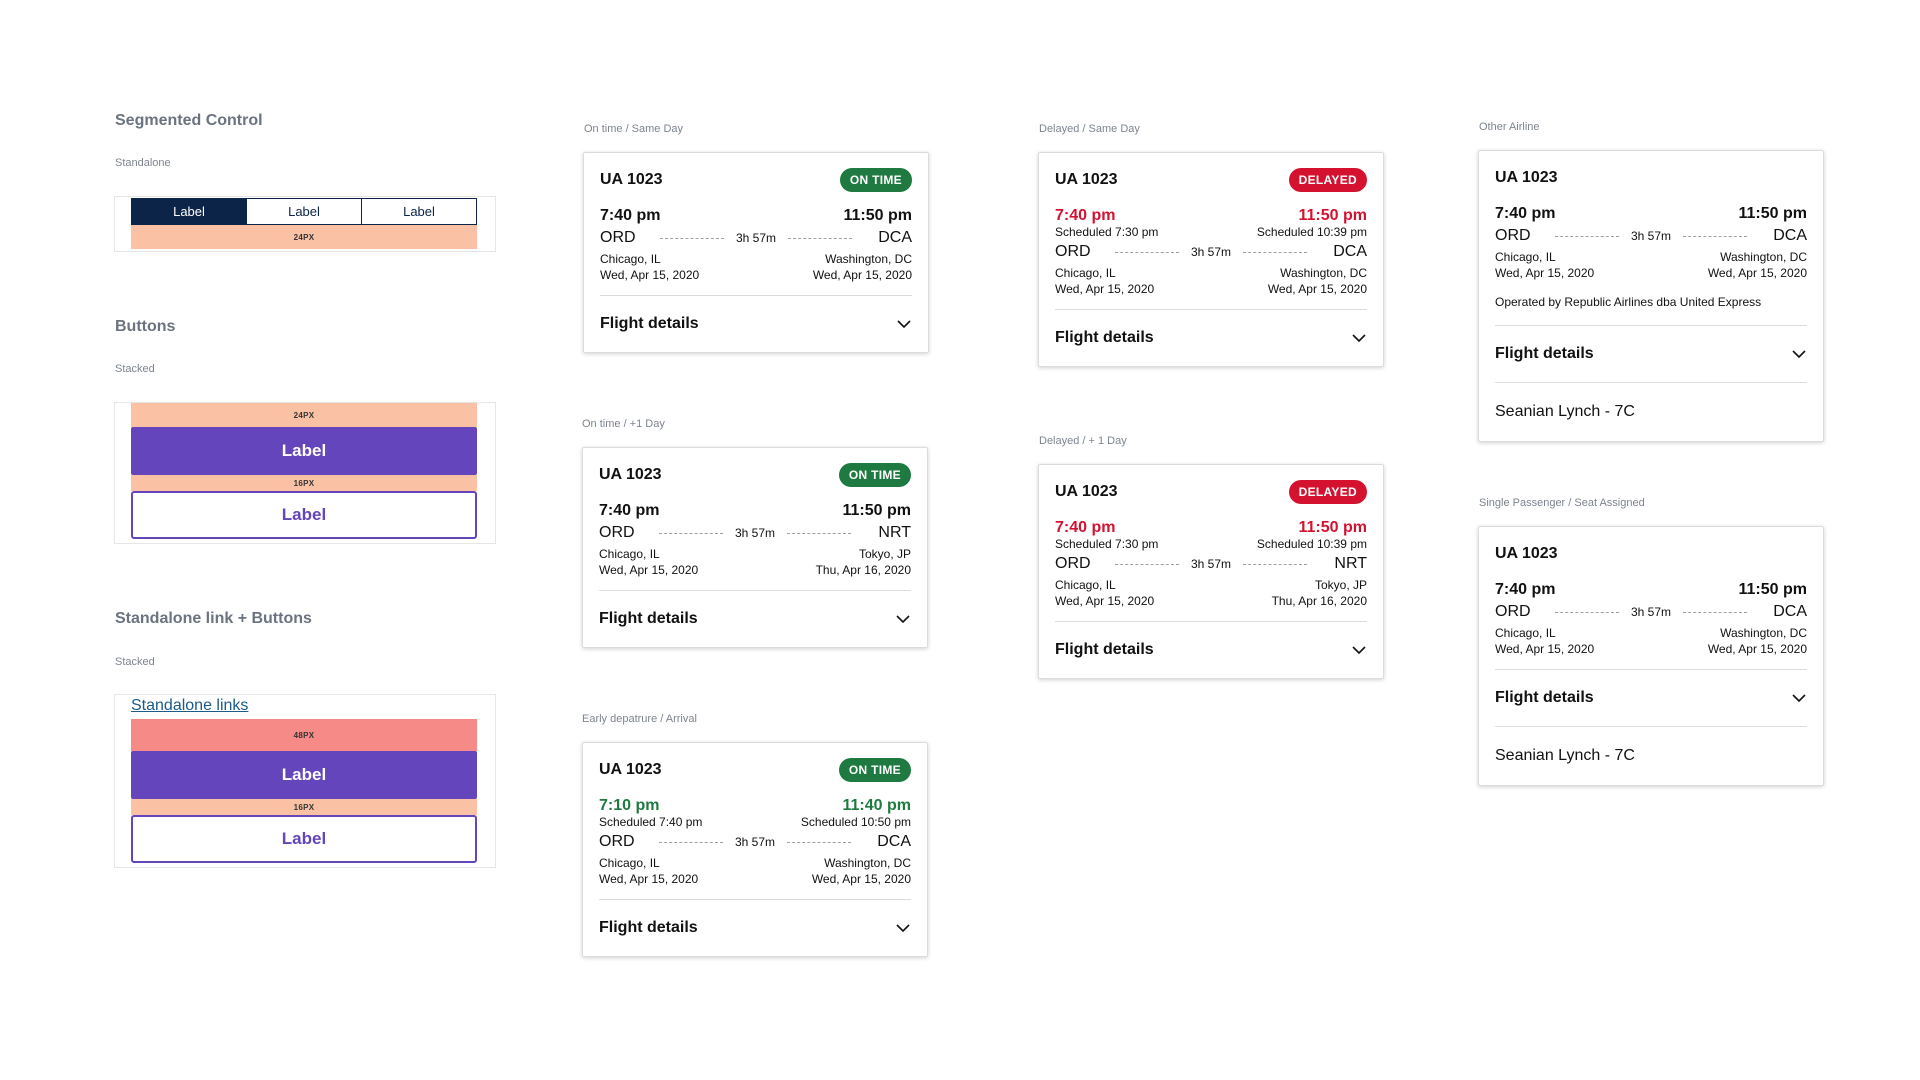 The image size is (1920, 1080). What do you see at coordinates (304, 807) in the screenshot?
I see `spacer-16px: 16PX` at bounding box center [304, 807].